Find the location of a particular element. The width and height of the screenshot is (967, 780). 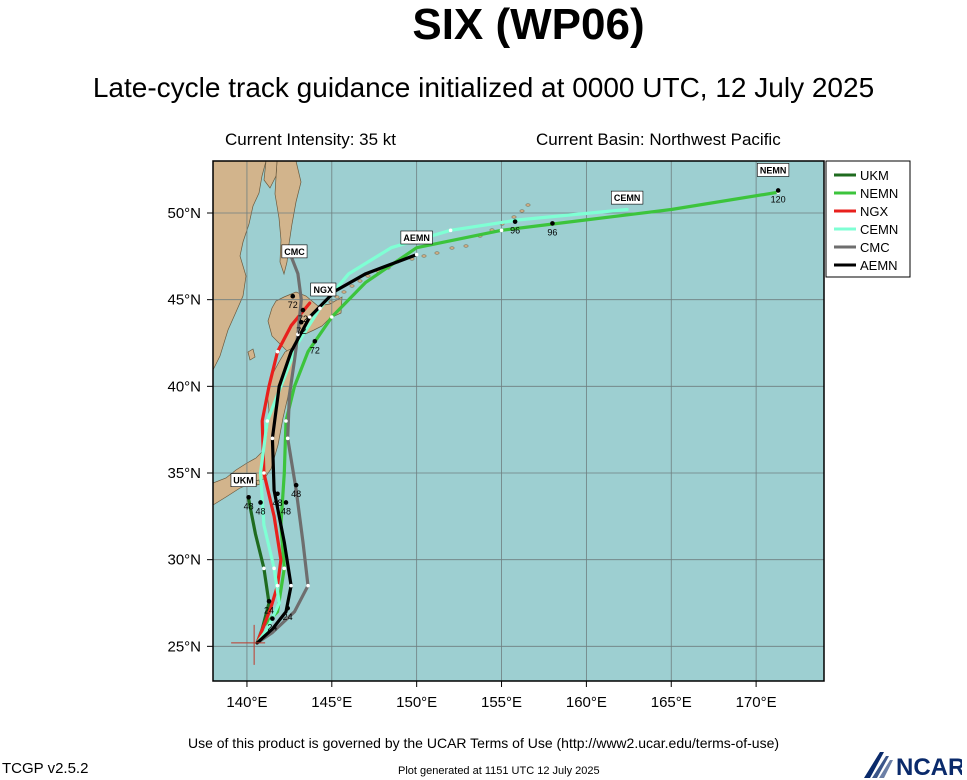

land-northern-coast is located at coordinates (270, 175).